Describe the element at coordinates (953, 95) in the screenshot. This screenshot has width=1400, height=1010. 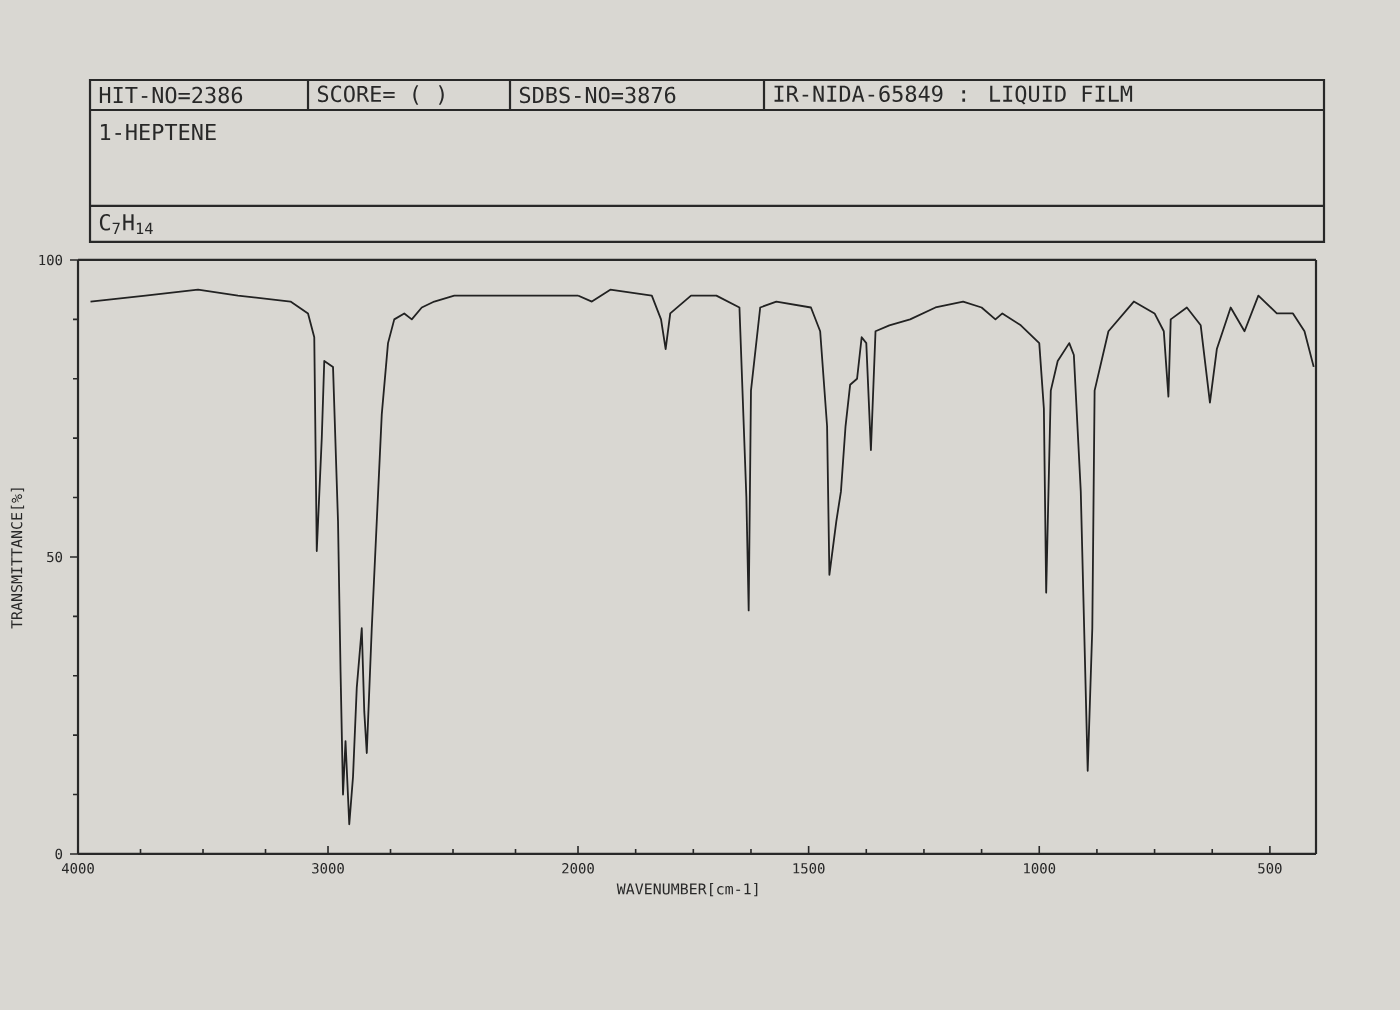
I see `text: IR-NIDA-65849 : LIQUID FILM` at that location.